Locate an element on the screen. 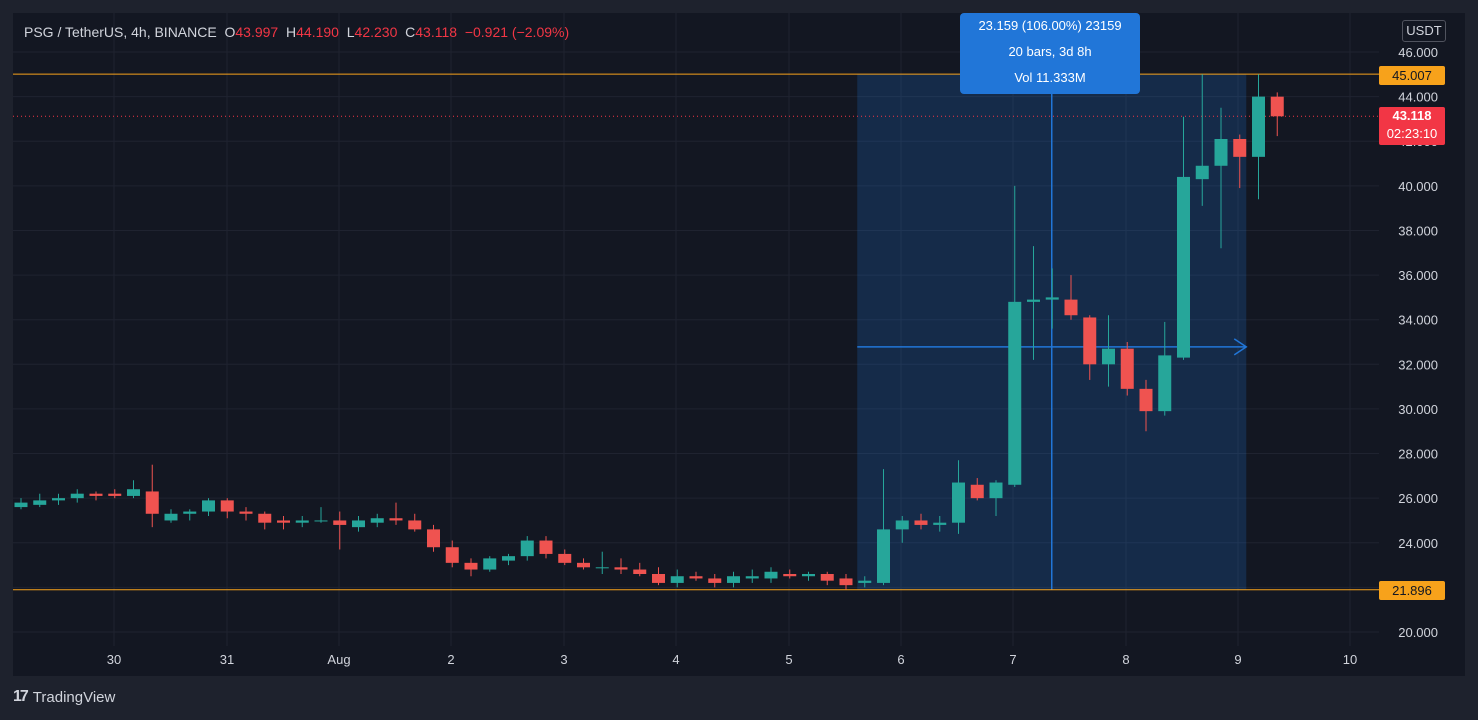 The width and height of the screenshot is (1478, 720). price-tick-label: 34.000 is located at coordinates (1418, 320).